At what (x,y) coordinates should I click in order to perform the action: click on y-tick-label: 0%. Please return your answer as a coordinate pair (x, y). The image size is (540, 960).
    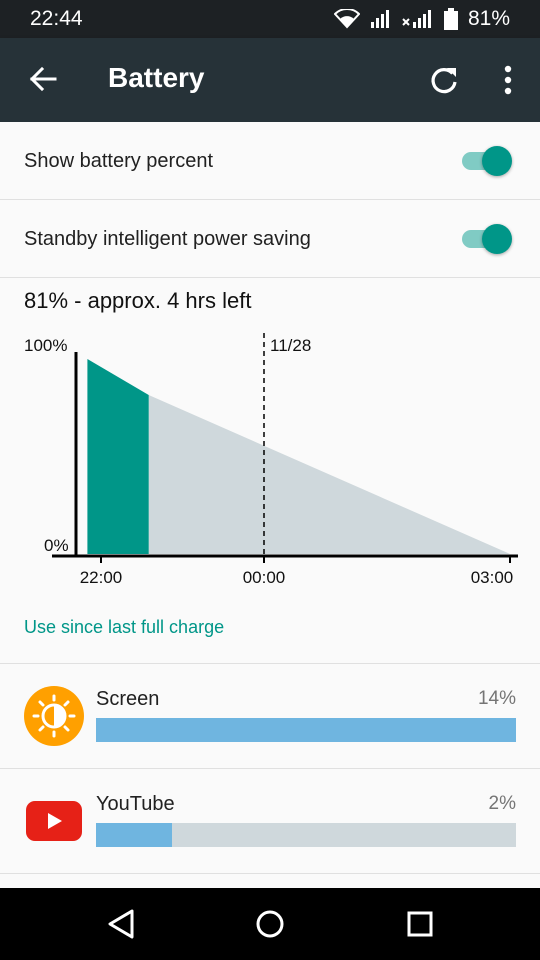
    Looking at the image, I should click on (56, 545).